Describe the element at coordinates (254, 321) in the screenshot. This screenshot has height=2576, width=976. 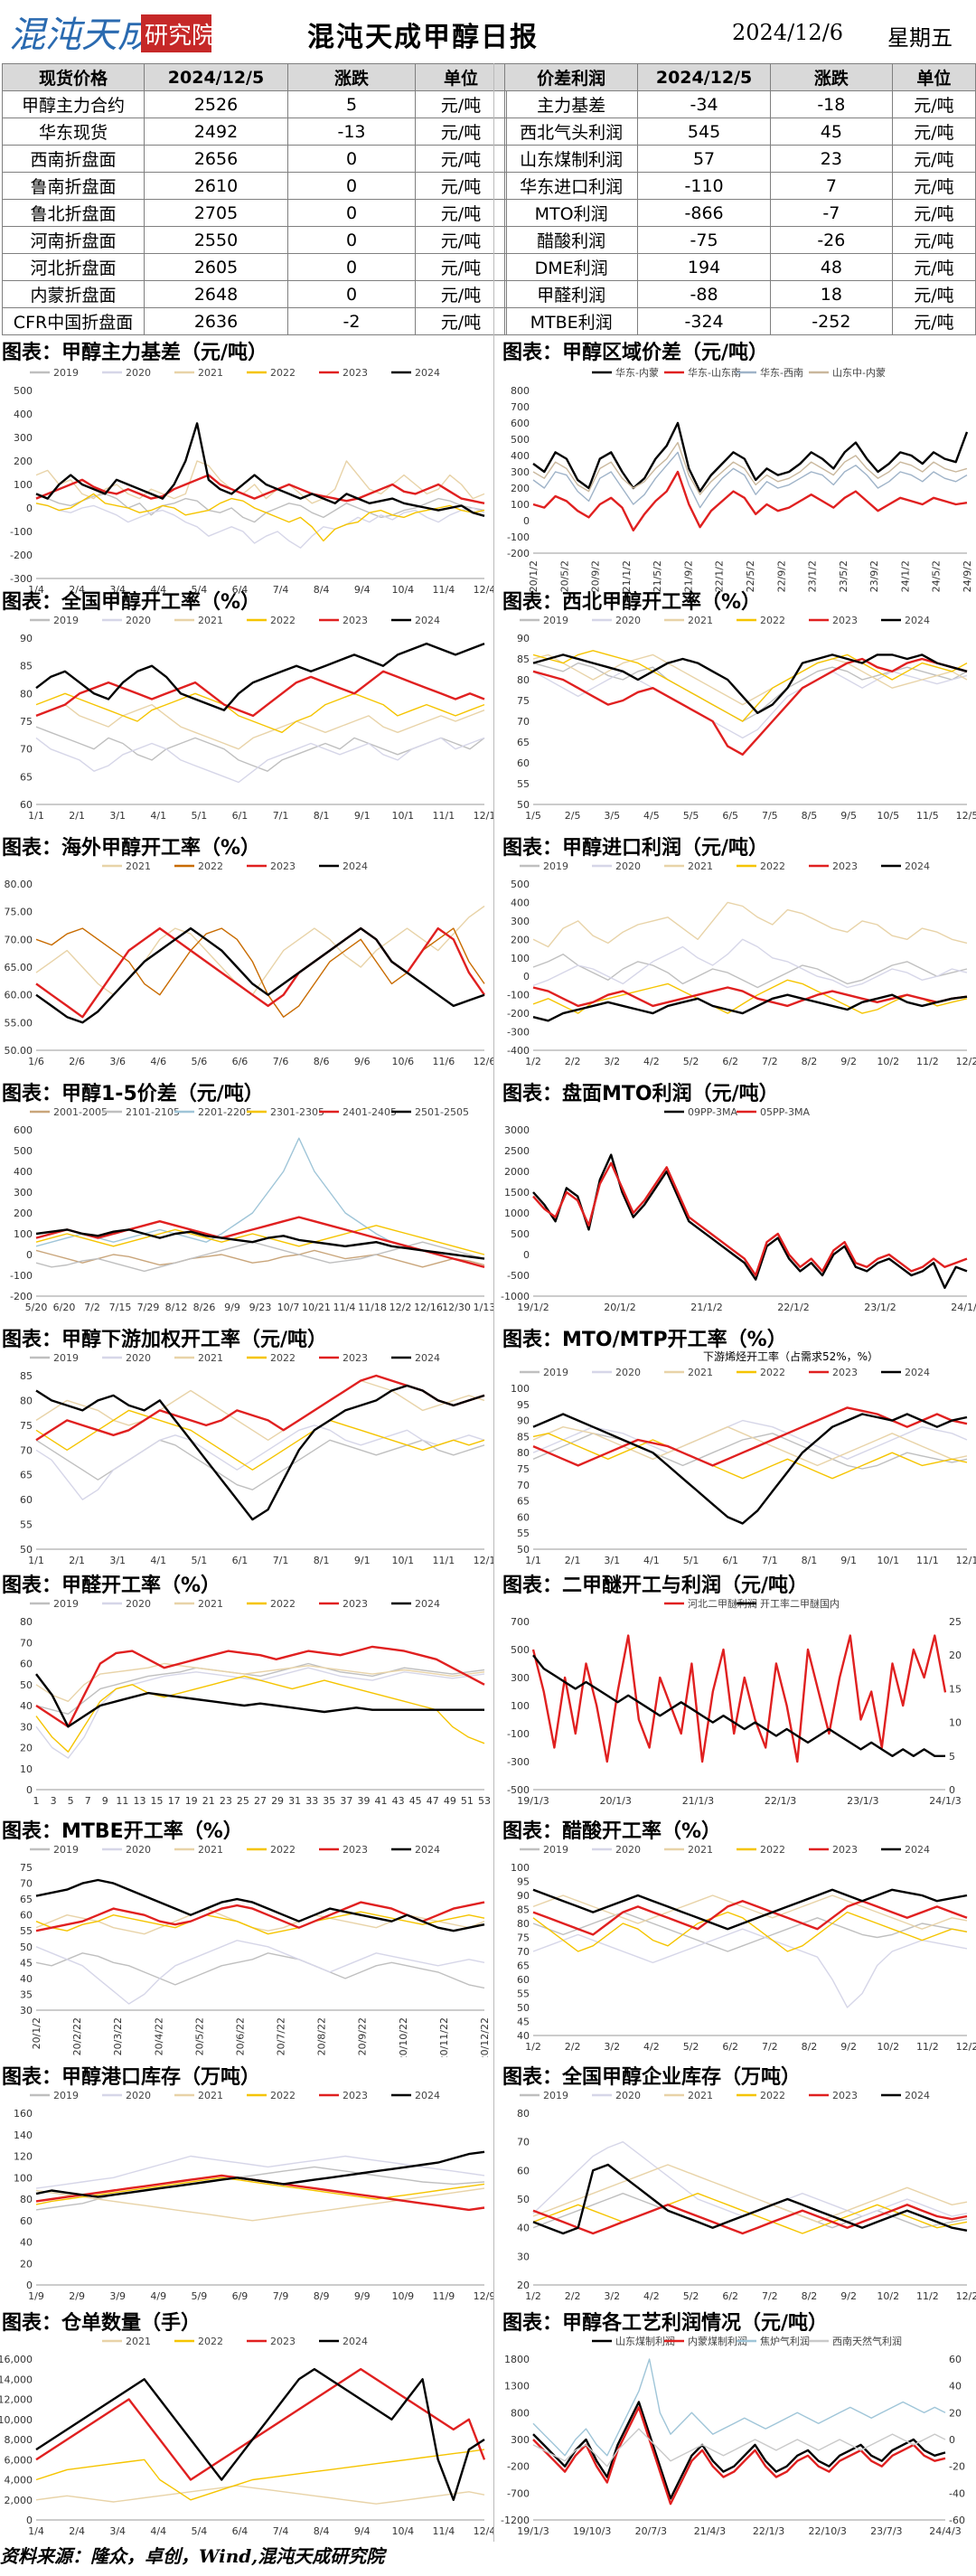
I see `table-row: CFR中国折盘面 2636 -2 元/吨` at that location.